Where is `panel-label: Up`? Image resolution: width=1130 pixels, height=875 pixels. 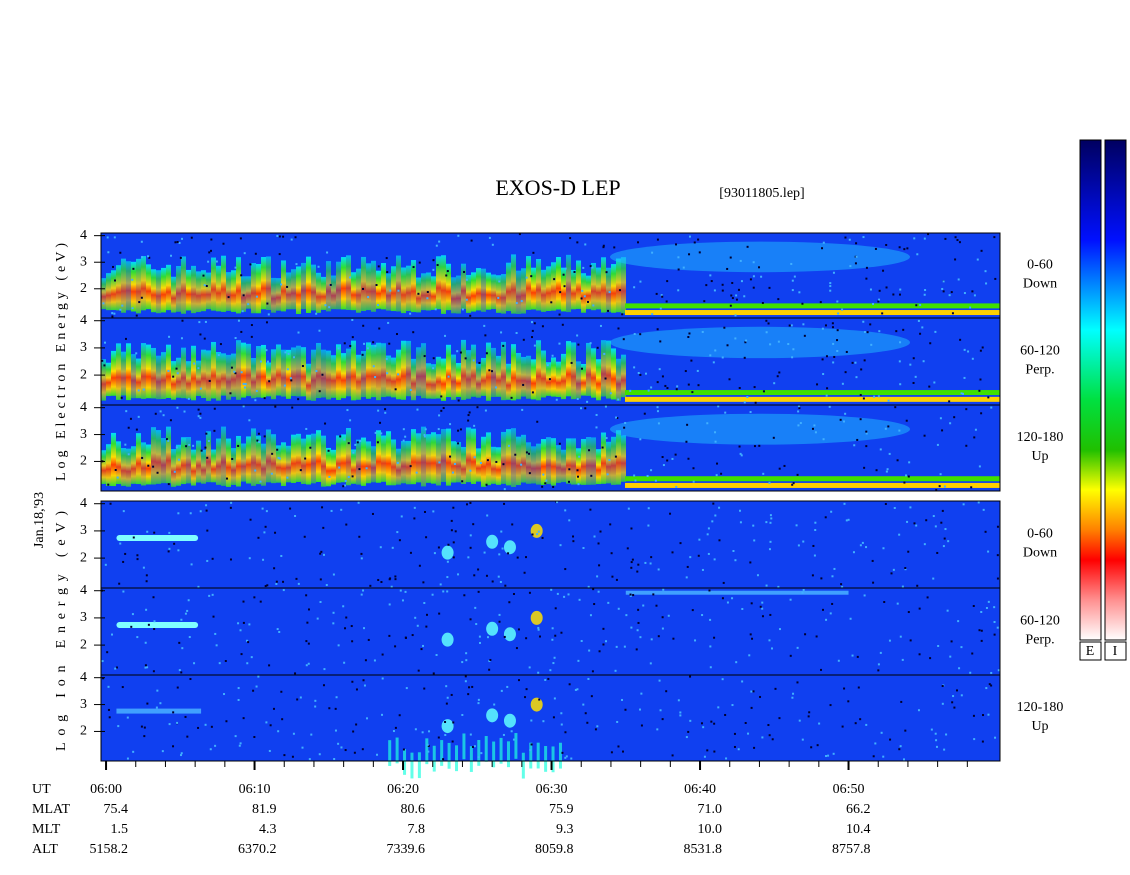 panel-label: Up is located at coordinates (1039, 456).